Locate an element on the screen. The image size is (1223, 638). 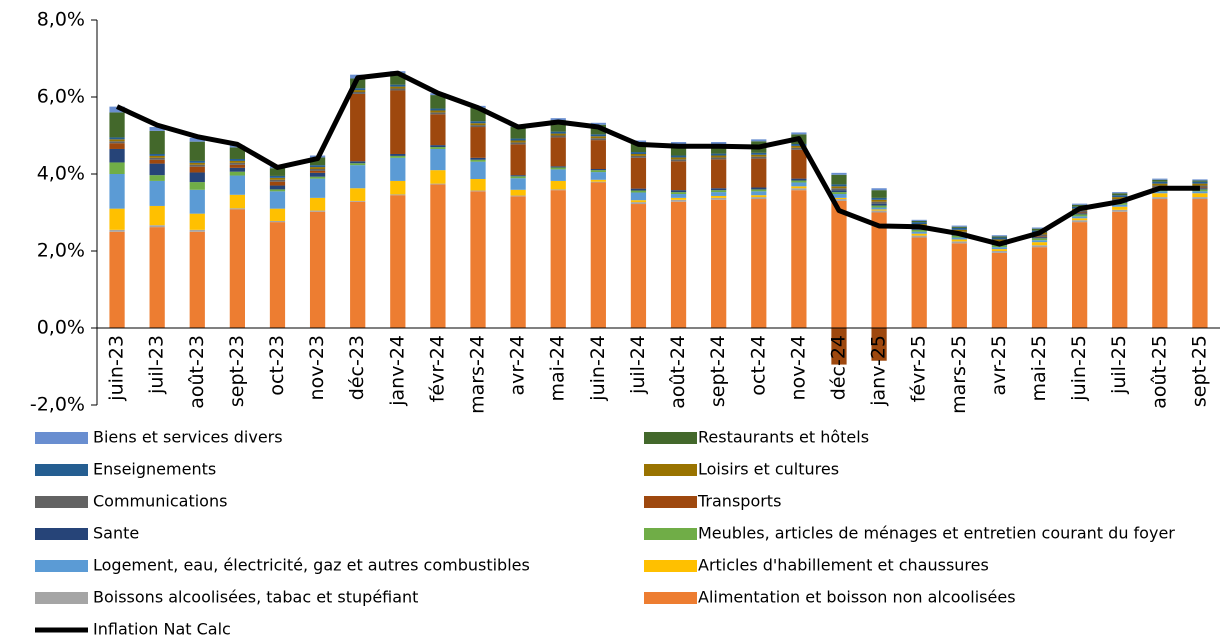
legend-label: Alimentation et boisson non alcoolisées is located at coordinates (857, 597).